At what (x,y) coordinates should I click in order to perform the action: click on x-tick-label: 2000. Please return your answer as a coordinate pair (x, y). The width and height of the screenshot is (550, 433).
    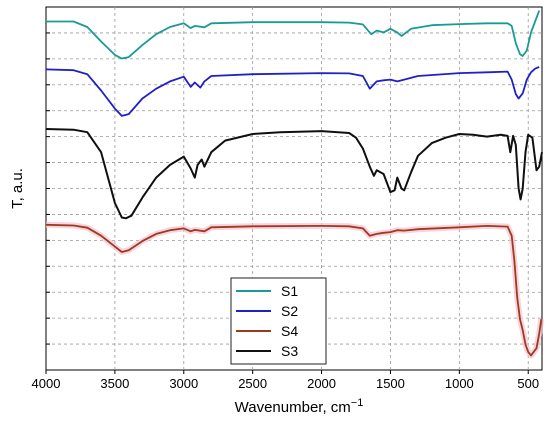
    Looking at the image, I should click on (321, 383).